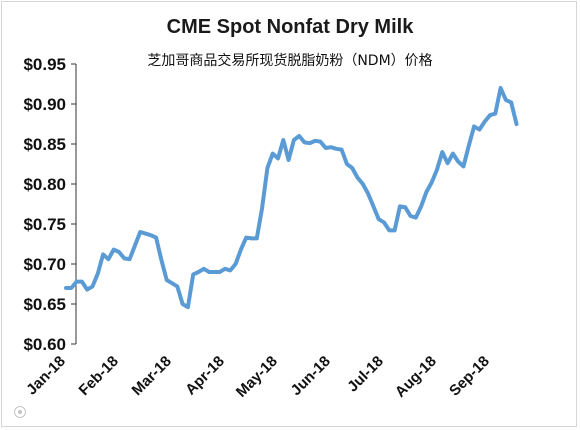 The image size is (580, 430). What do you see at coordinates (44, 304) in the screenshot?
I see `y-tick-label: $0.65` at bounding box center [44, 304].